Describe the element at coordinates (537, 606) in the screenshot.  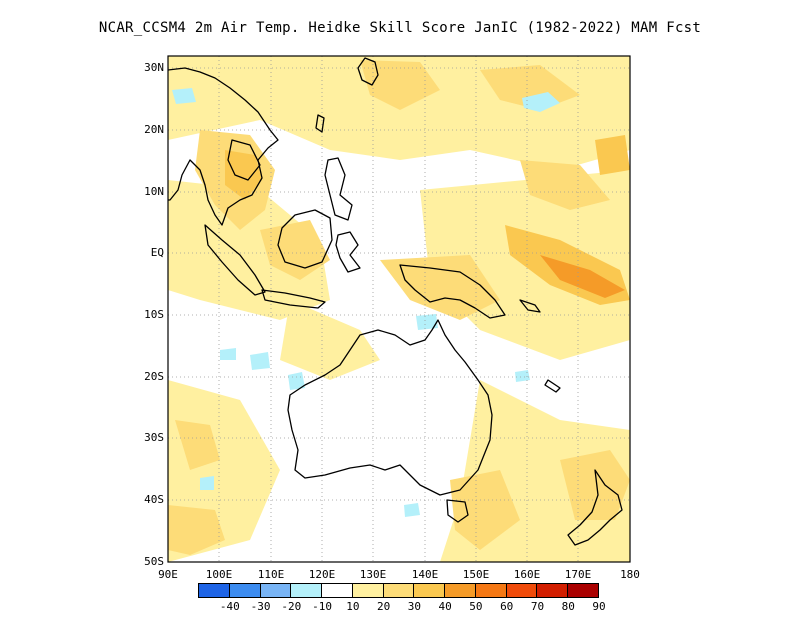
I see `color-legend-label: 70` at that location.